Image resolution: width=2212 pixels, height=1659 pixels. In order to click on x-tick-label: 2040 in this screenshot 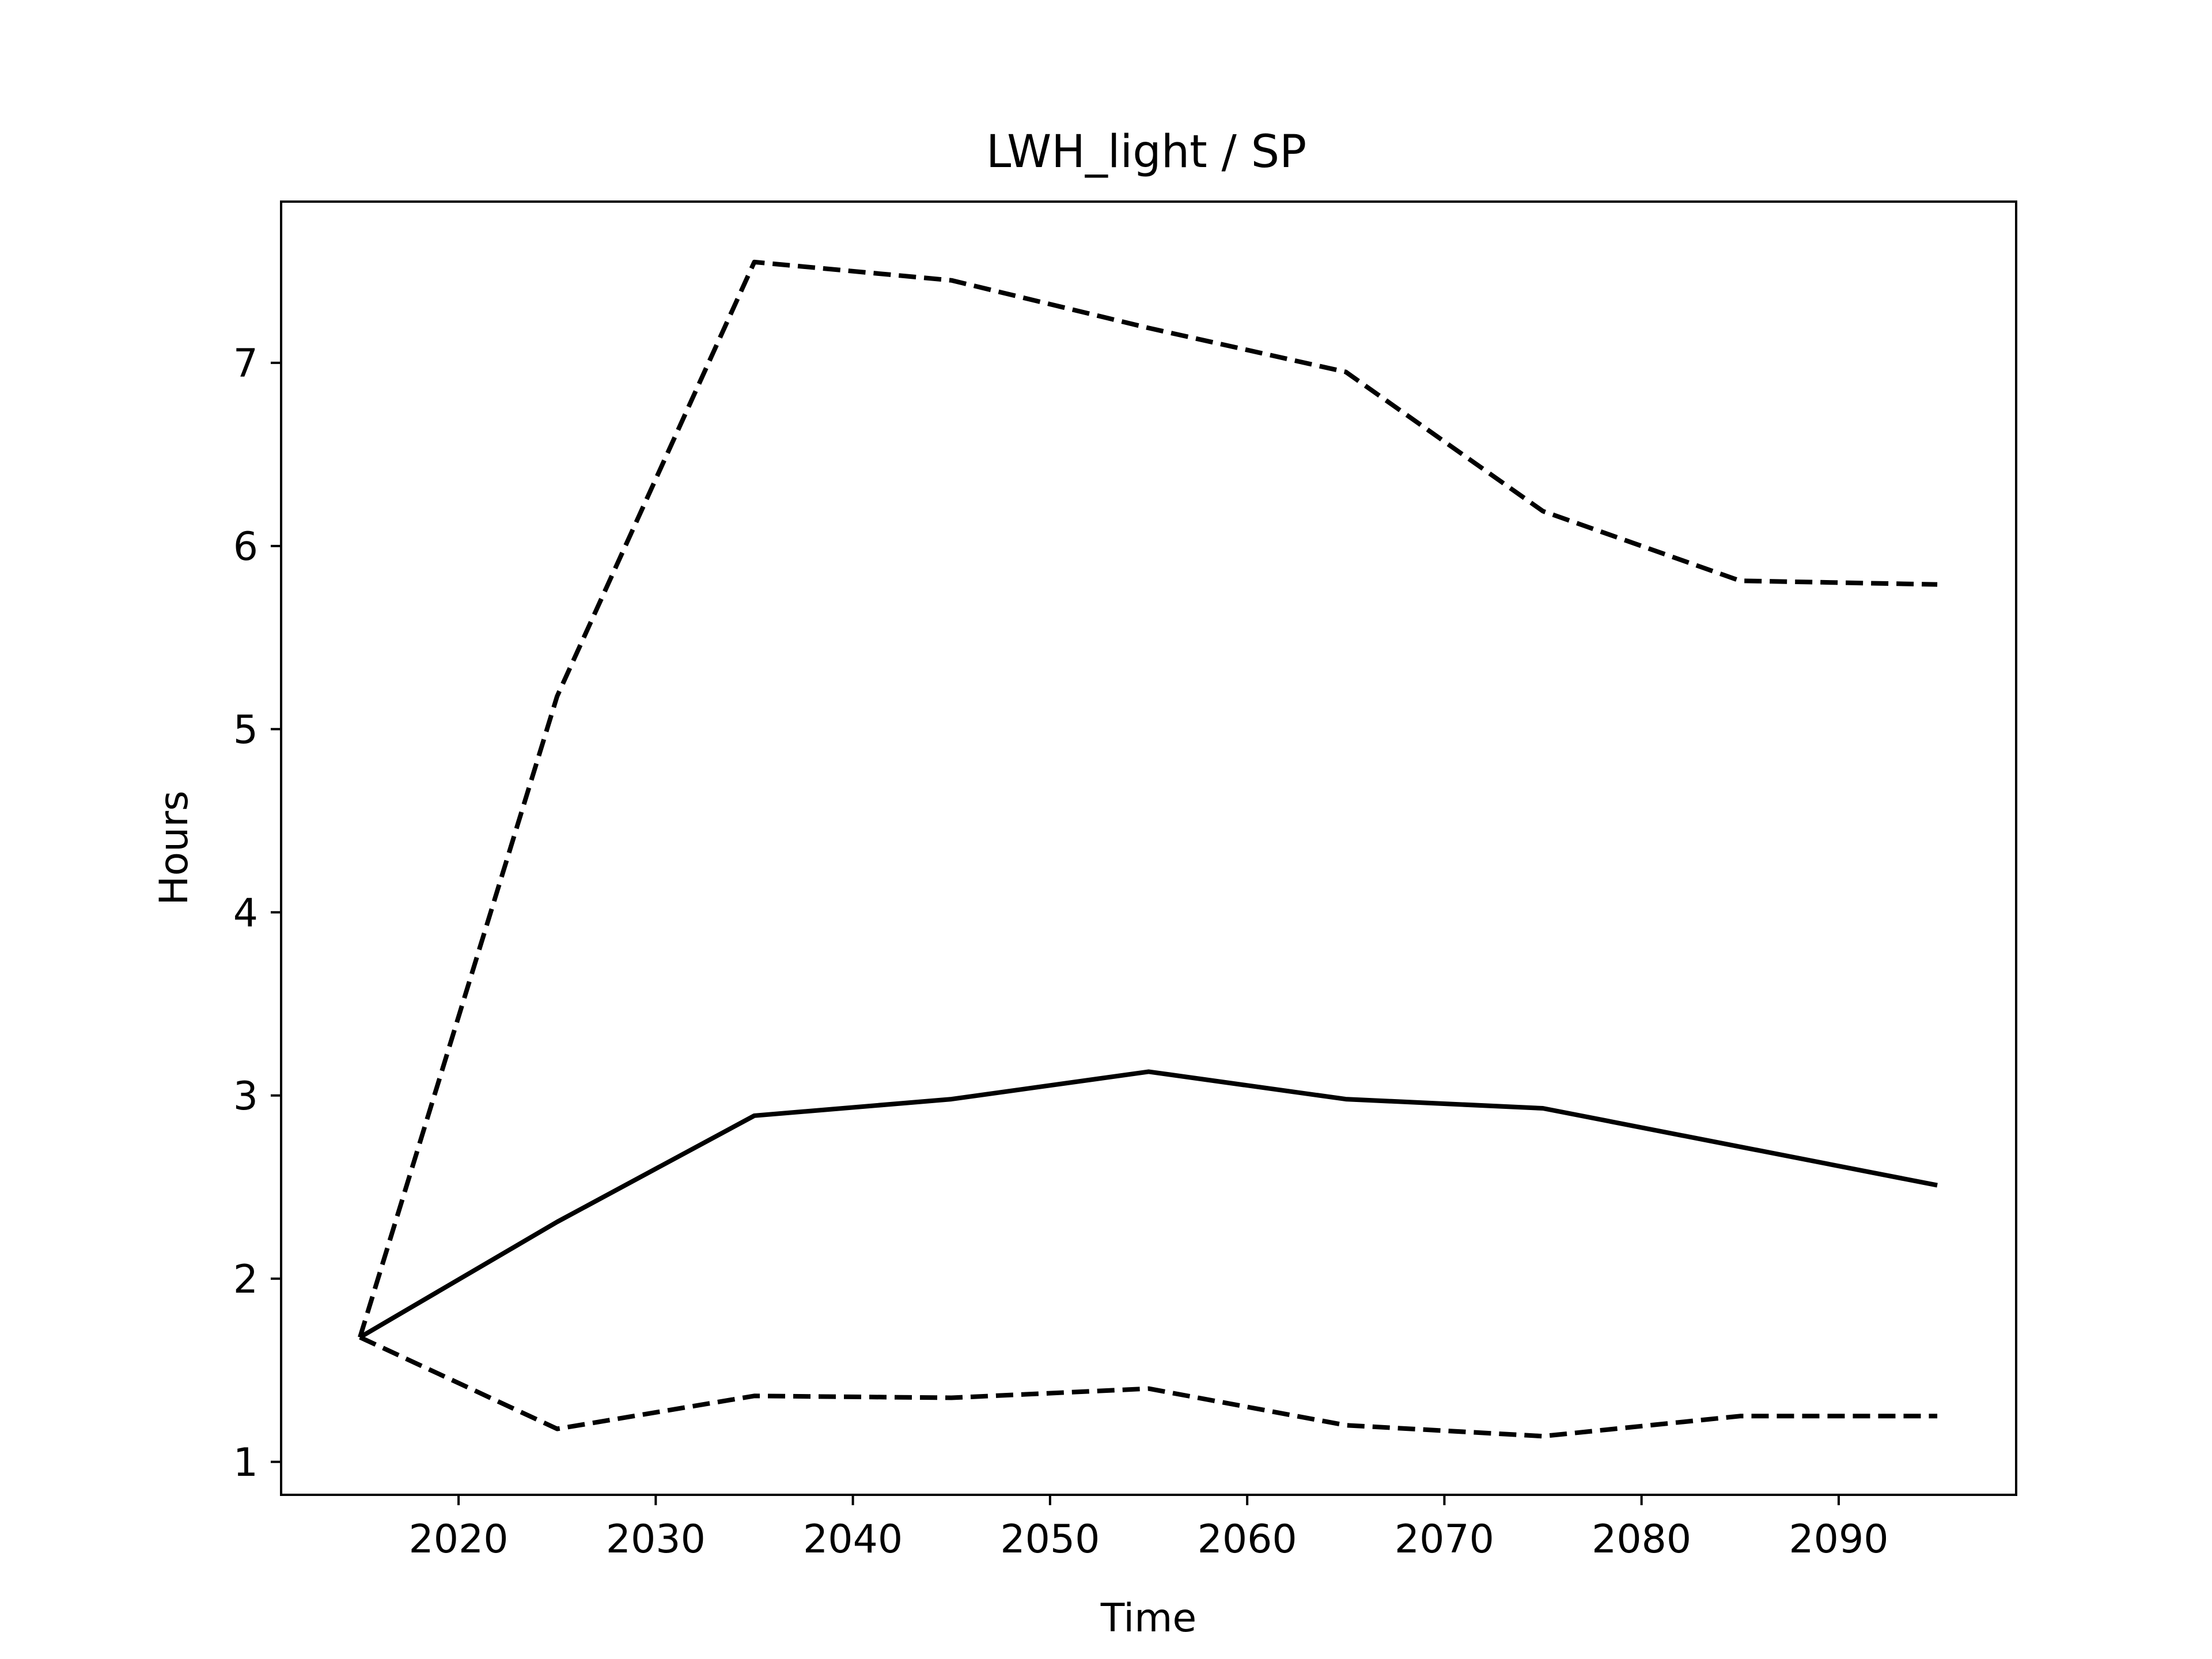, I will do `click(853, 1539)`.